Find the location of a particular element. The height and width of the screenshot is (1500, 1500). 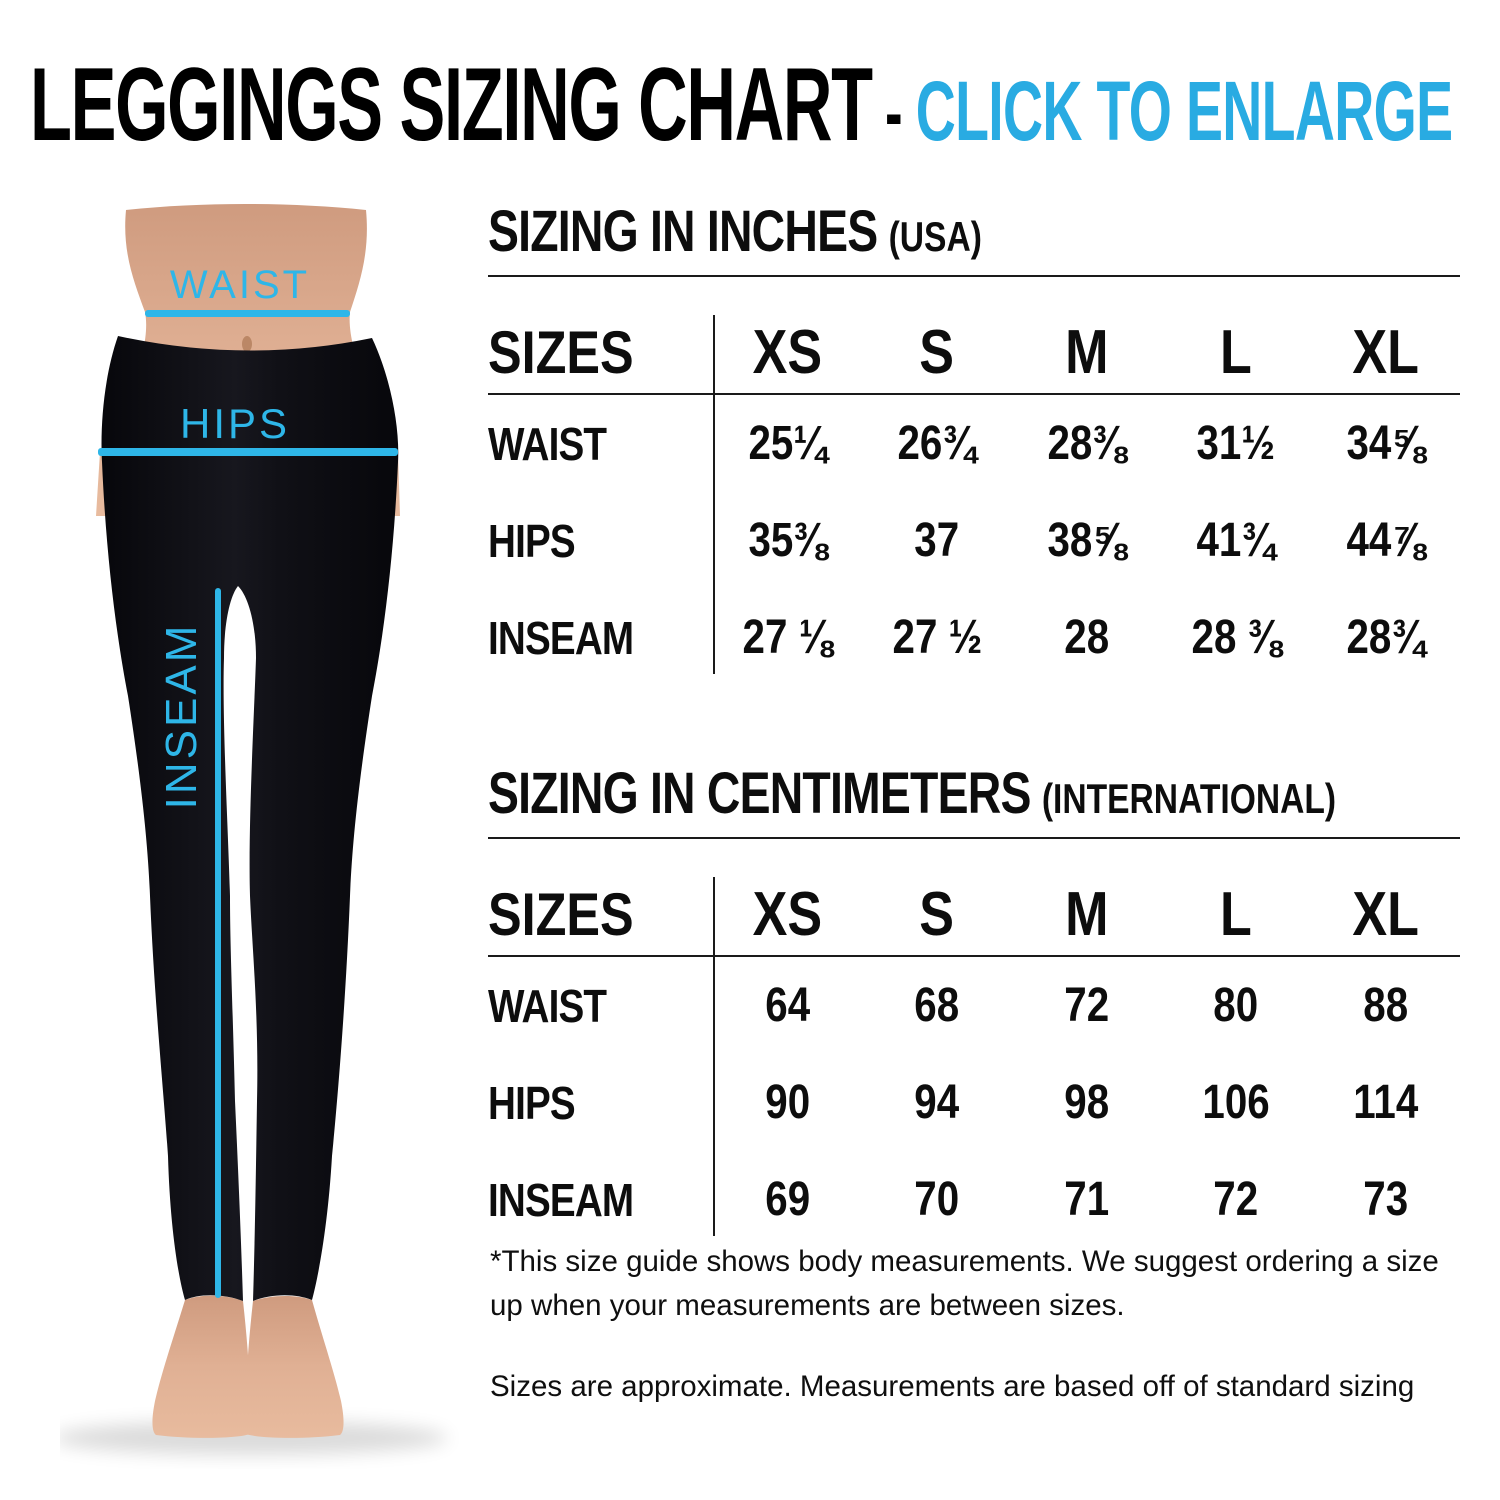

inches-col-s: S is located at coordinates (936, 352).